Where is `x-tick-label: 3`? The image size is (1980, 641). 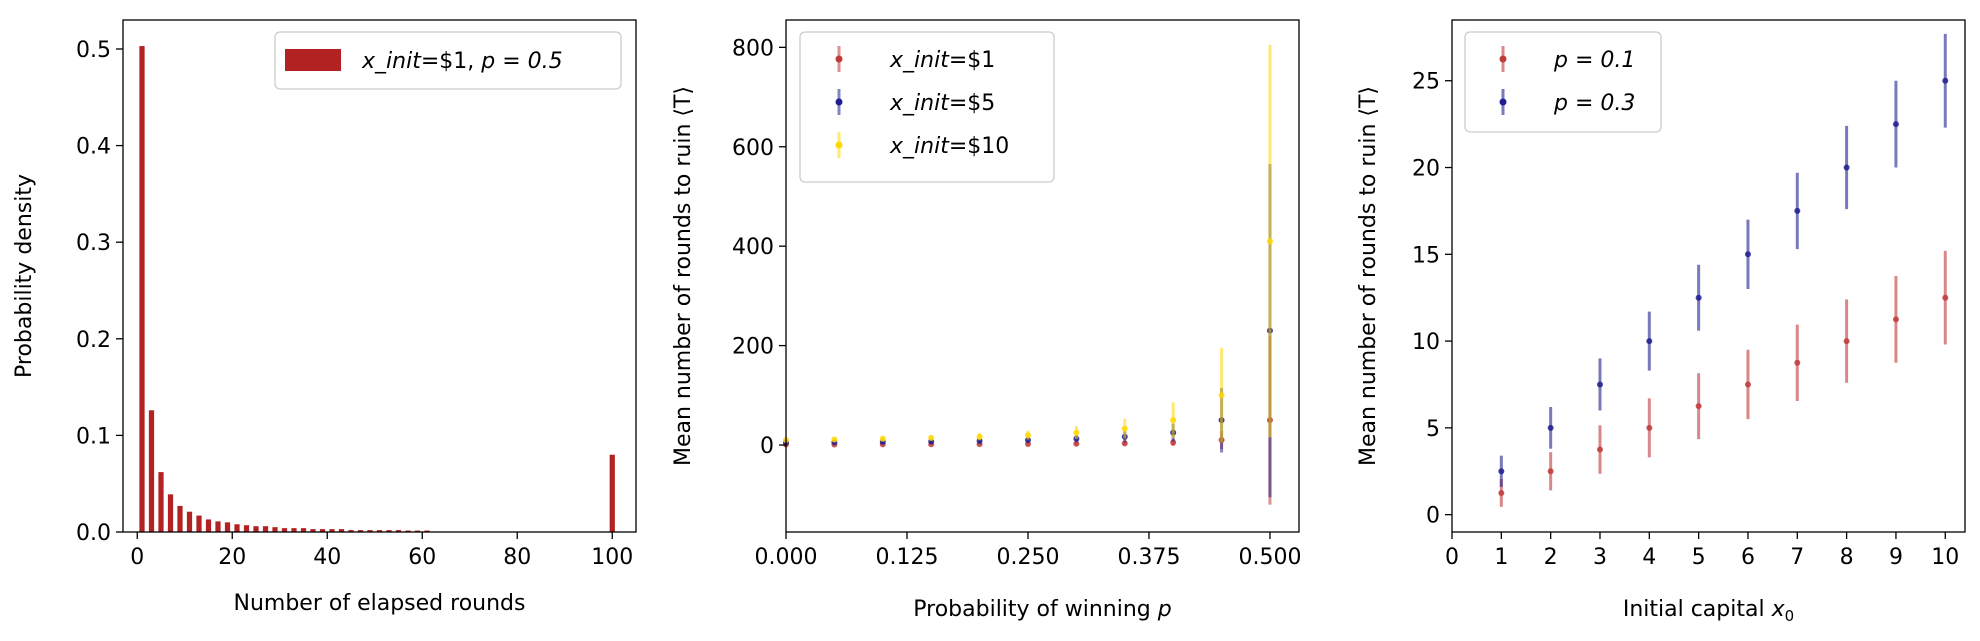 x-tick-label: 3 is located at coordinates (1600, 557).